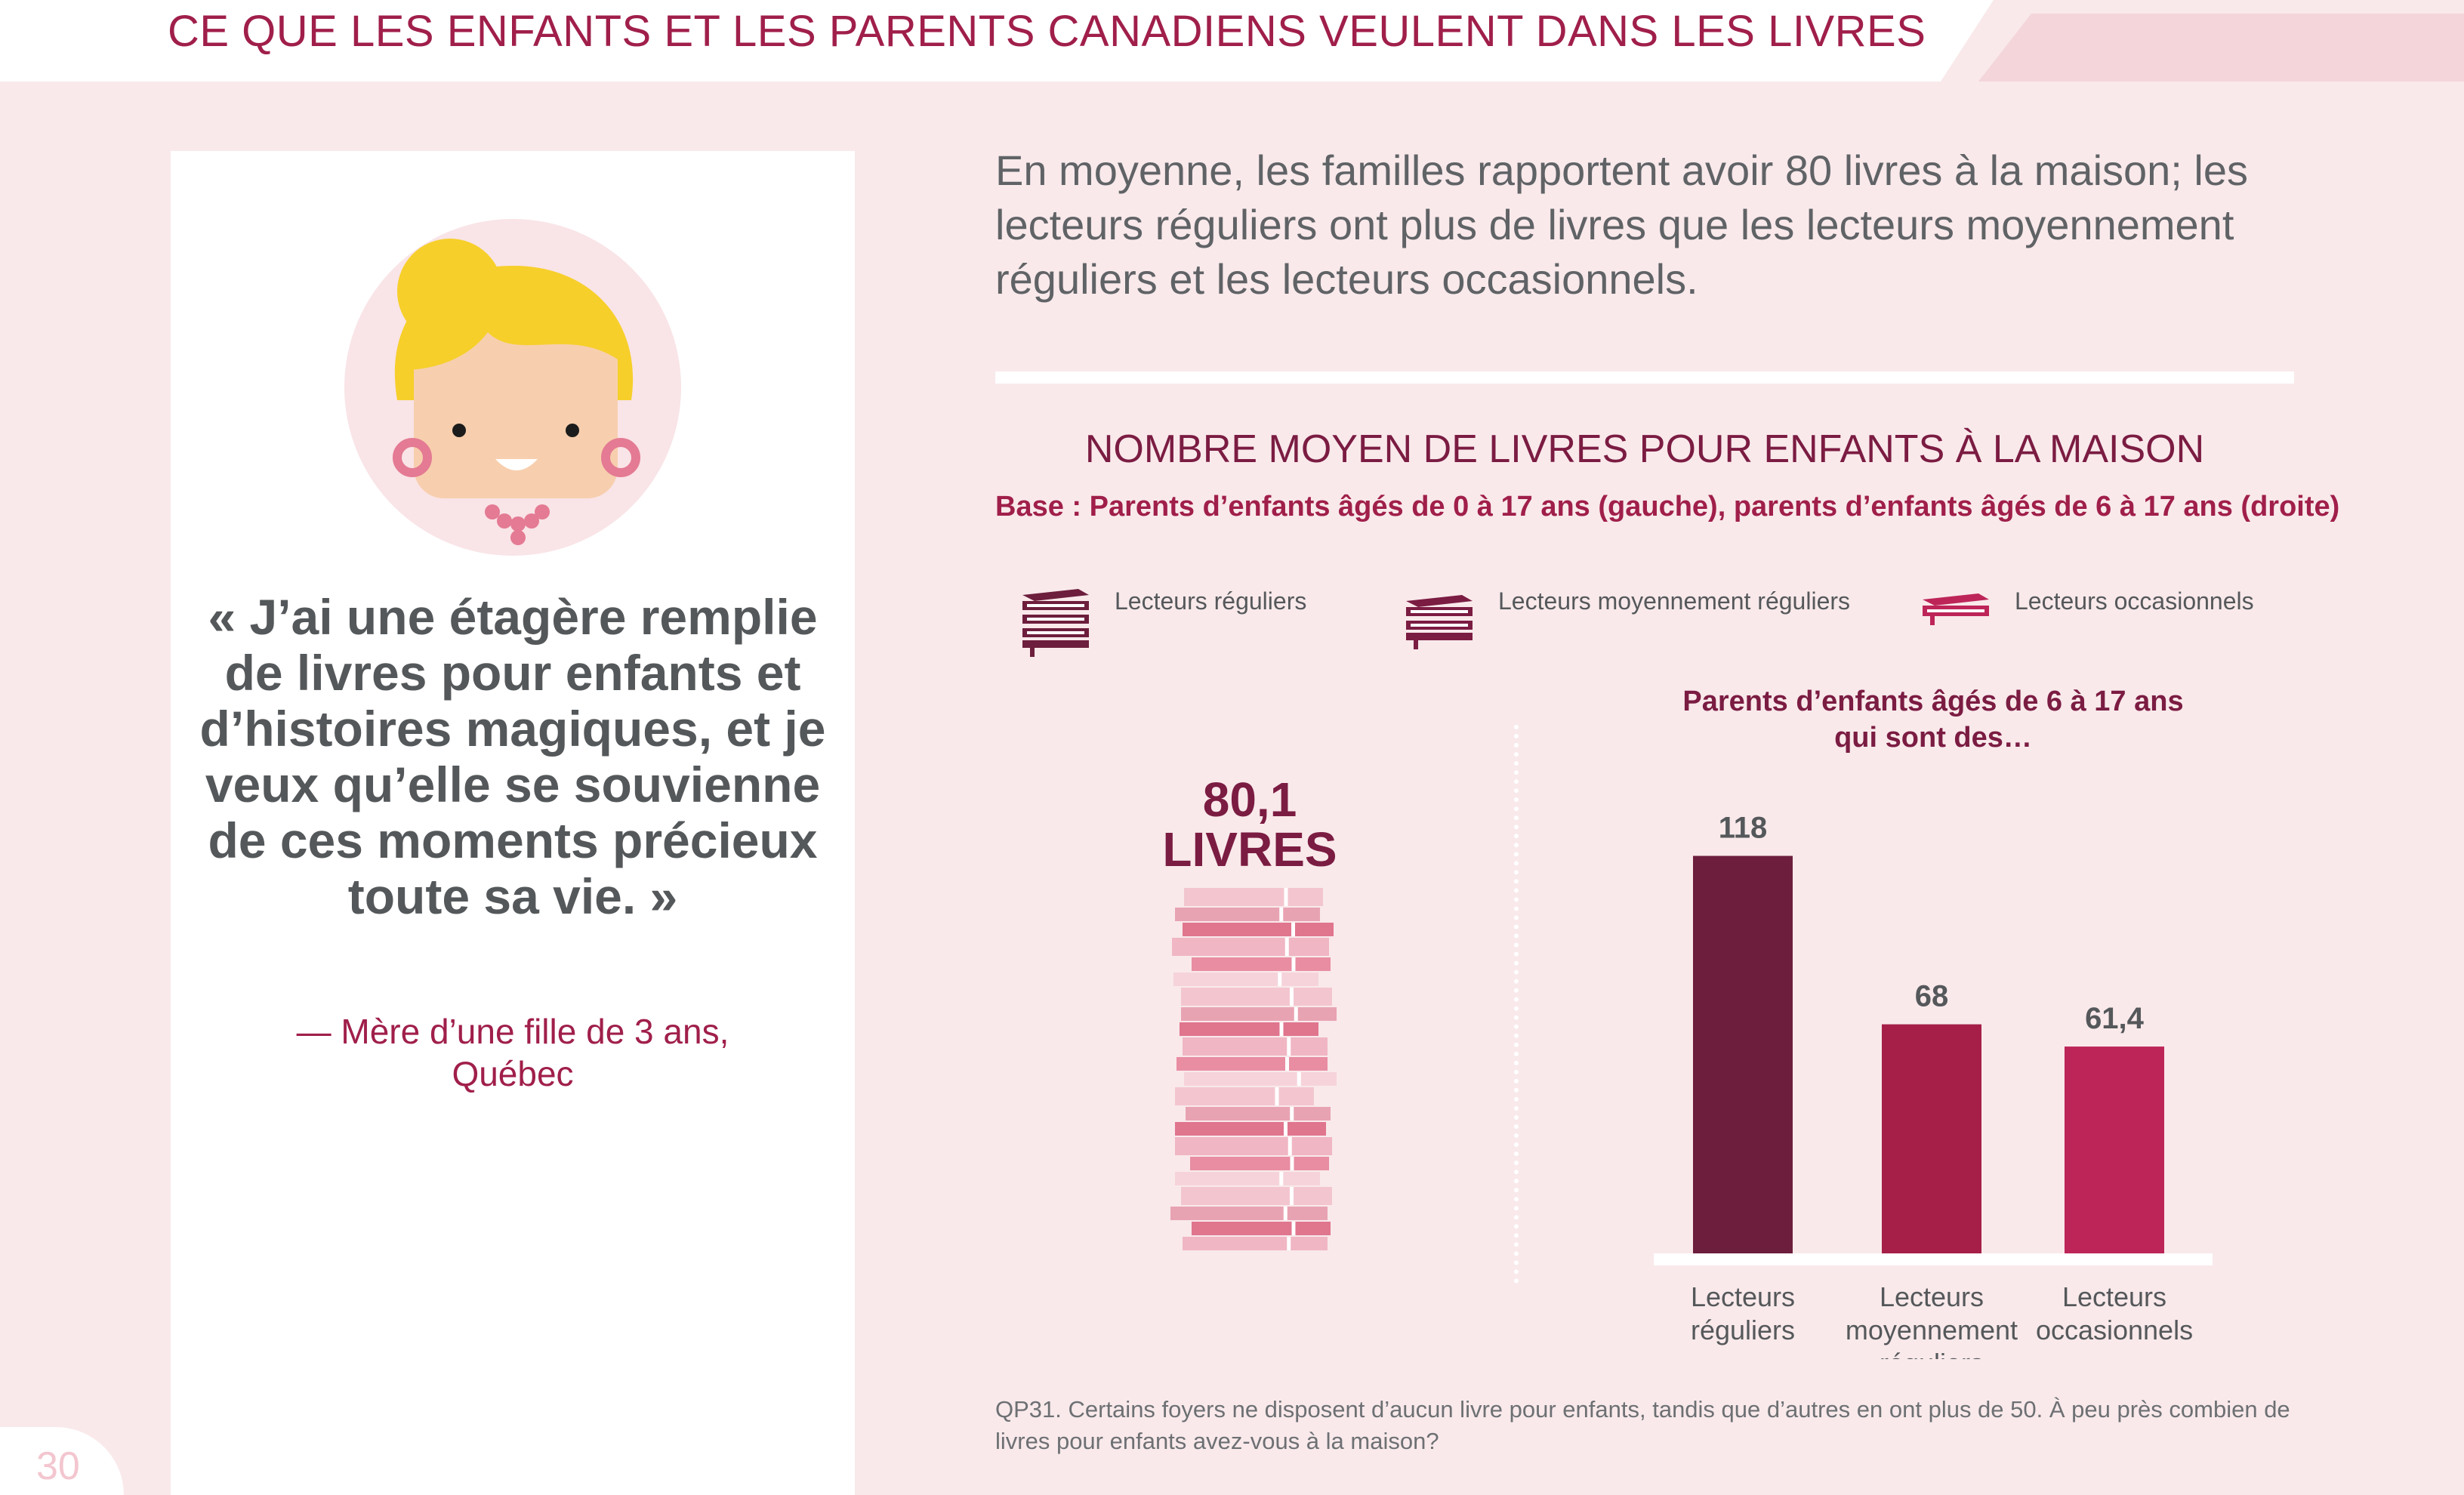  I want to click on legend-label: Lecteurs moyennement réguliers, so click(1674, 601).